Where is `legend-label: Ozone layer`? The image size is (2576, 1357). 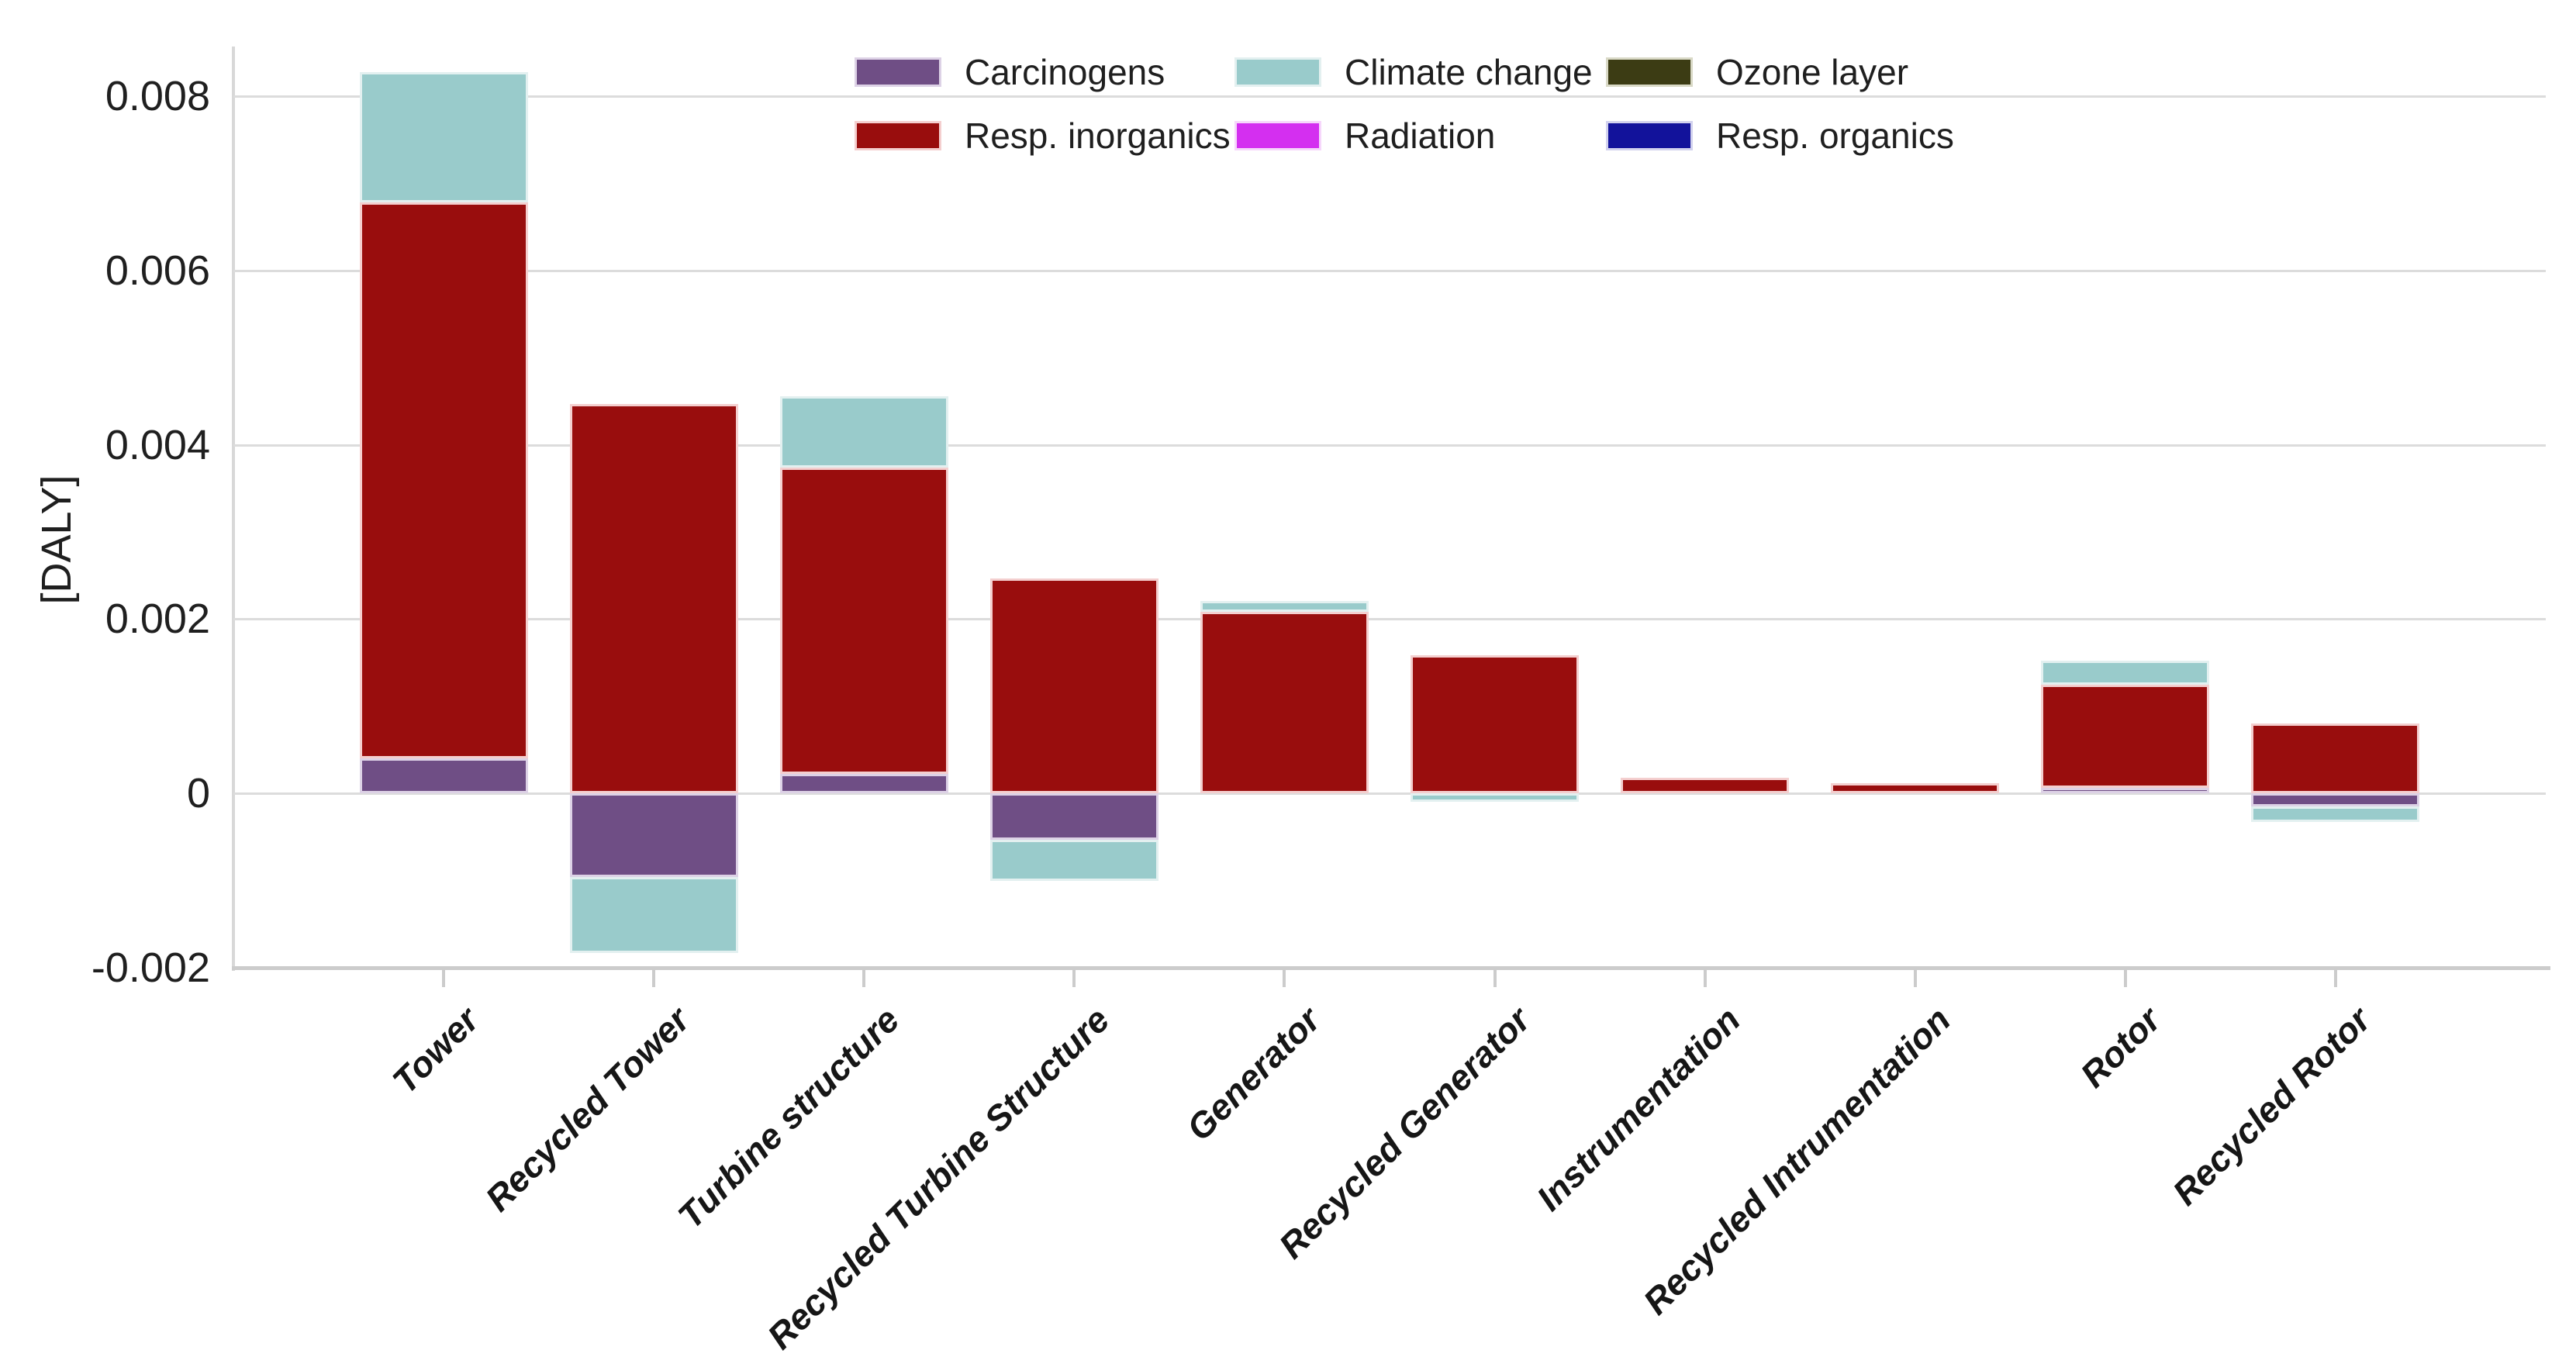 legend-label: Ozone layer is located at coordinates (1813, 72).